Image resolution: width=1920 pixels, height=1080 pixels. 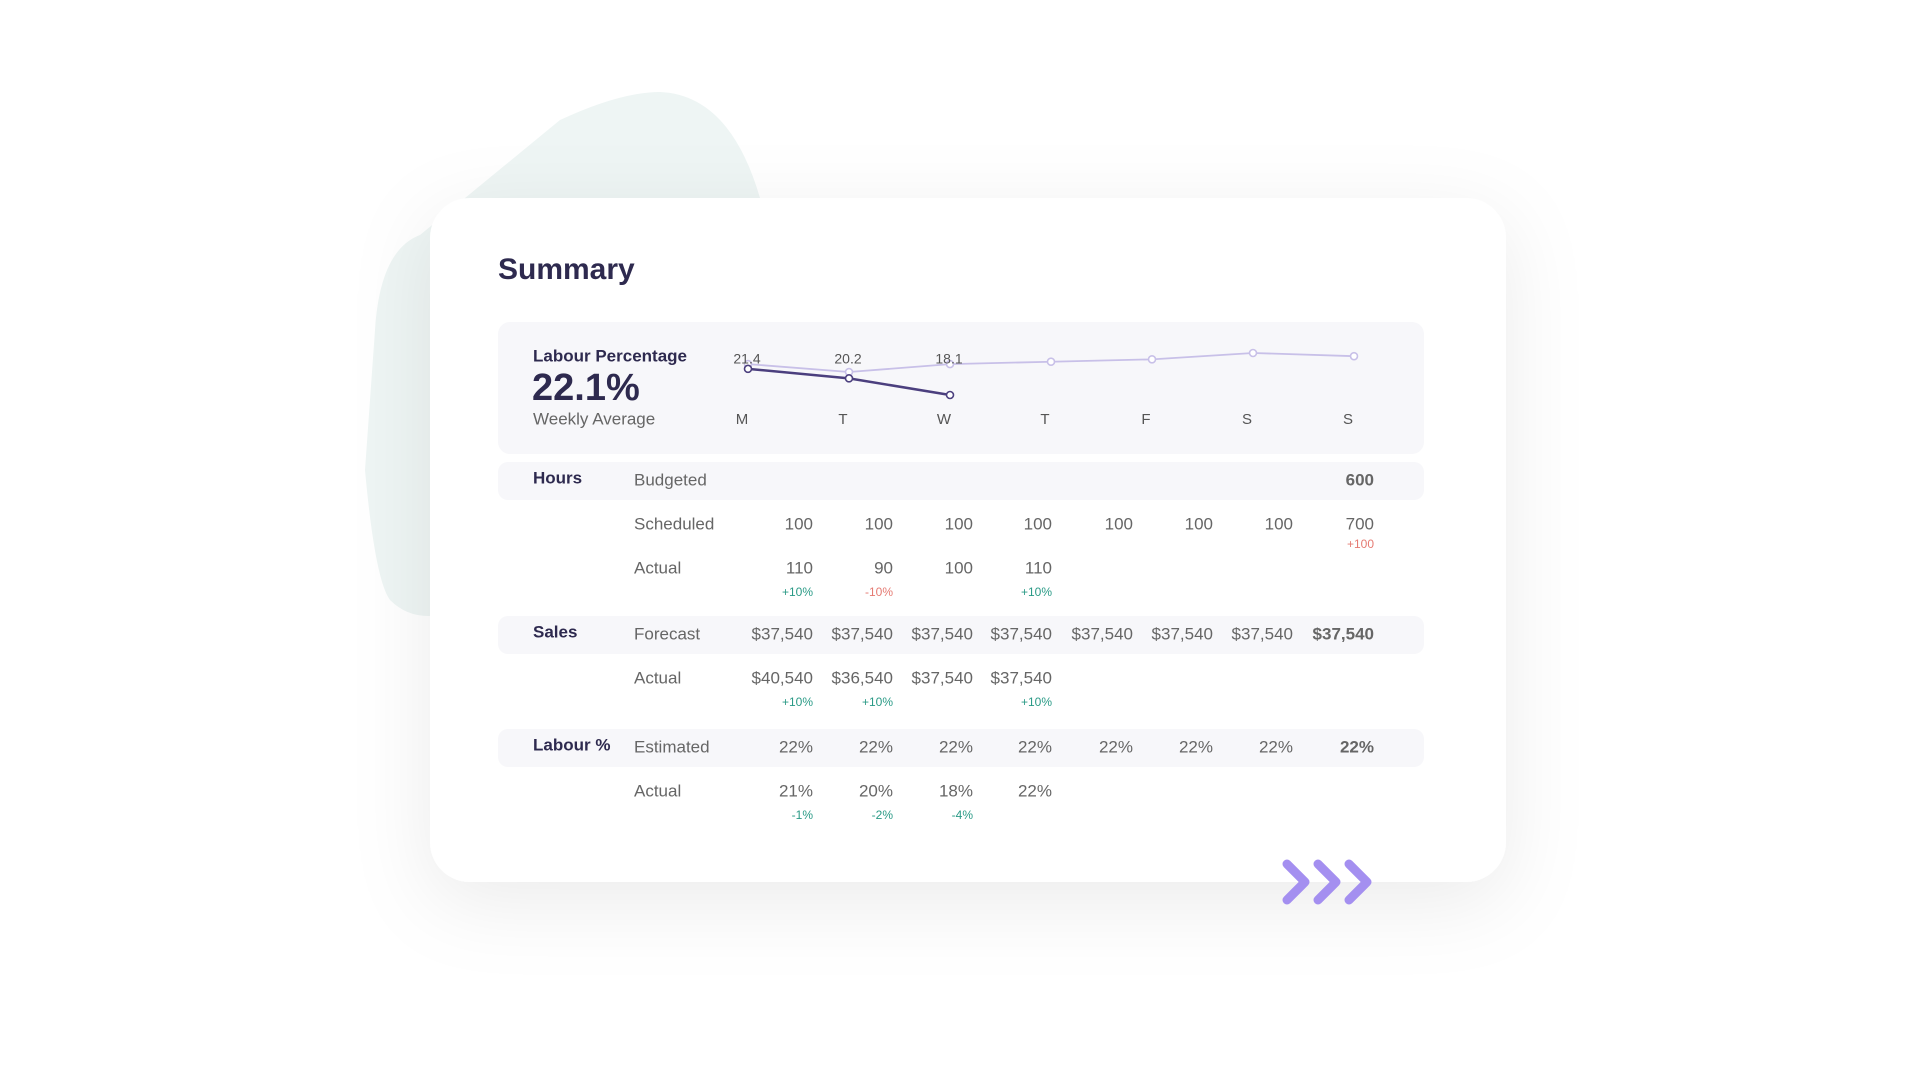 I want to click on cell: 600, so click(x=1360, y=479).